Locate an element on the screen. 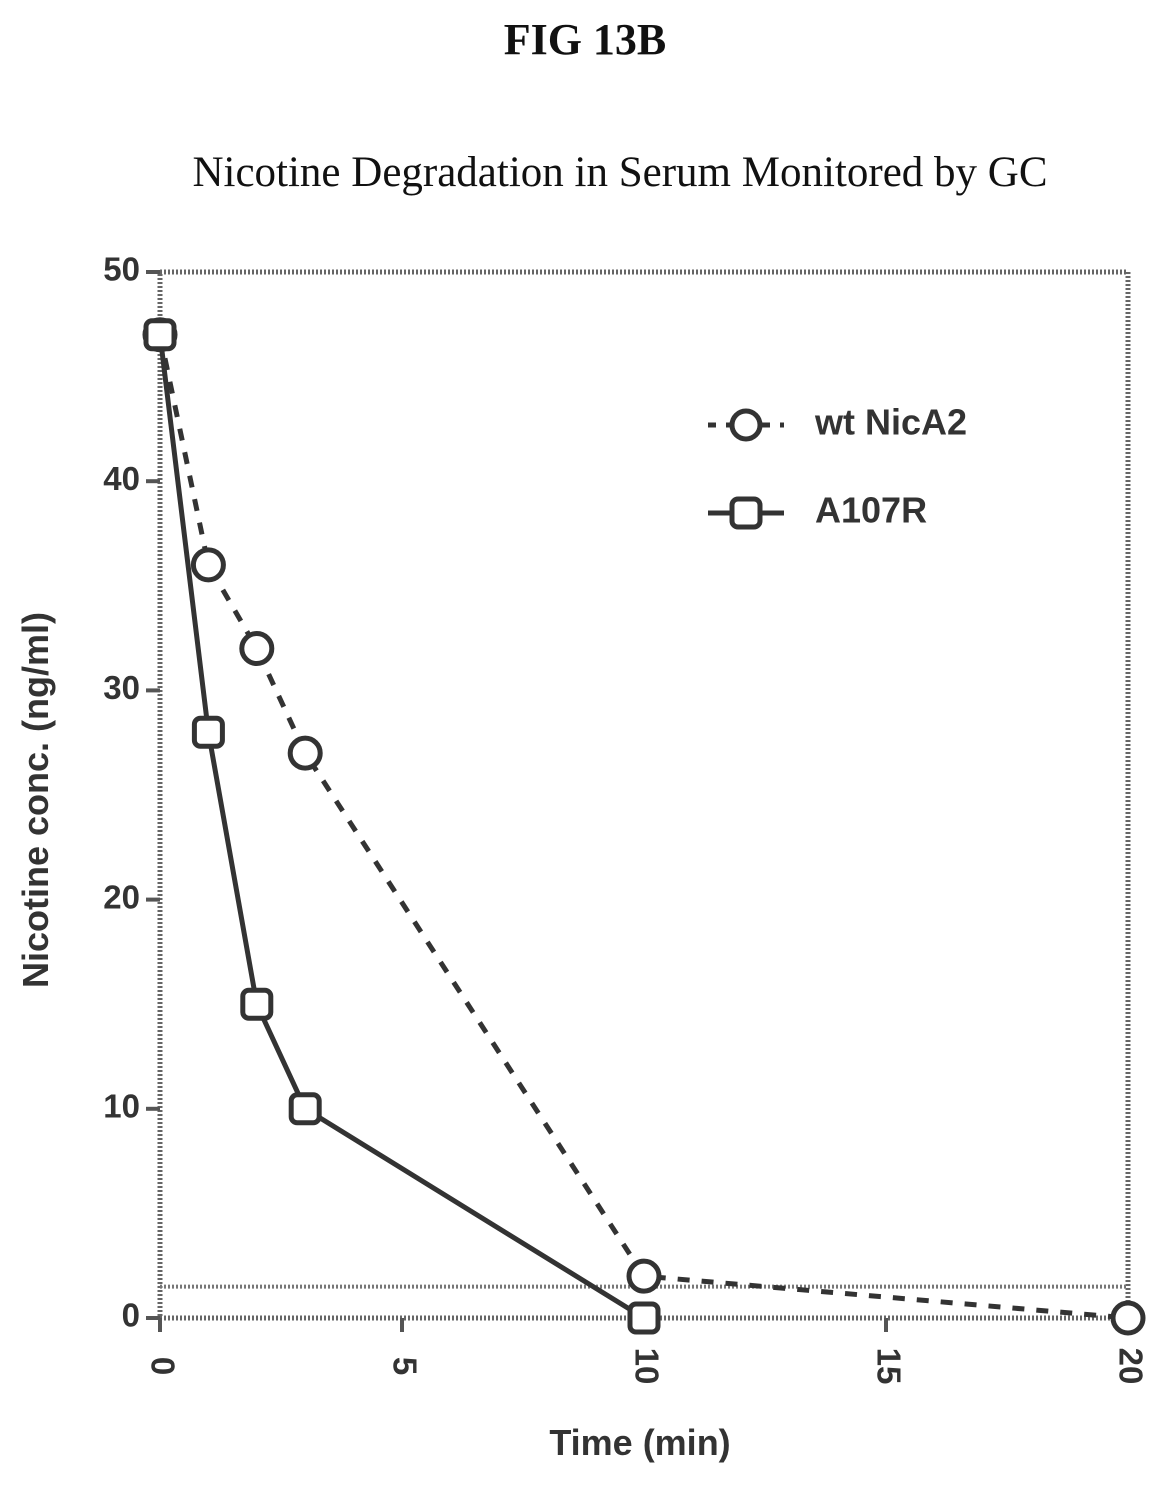  y-tick-label: 50 is located at coordinates (121, 269).